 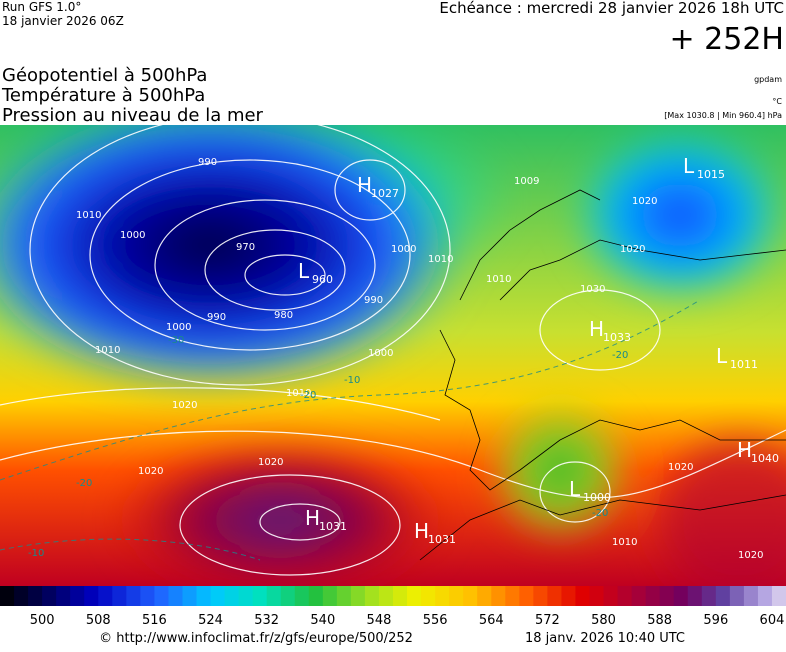 What do you see at coordinates (727, 39) in the screenshot?
I see `lead-time: + 252H` at bounding box center [727, 39].